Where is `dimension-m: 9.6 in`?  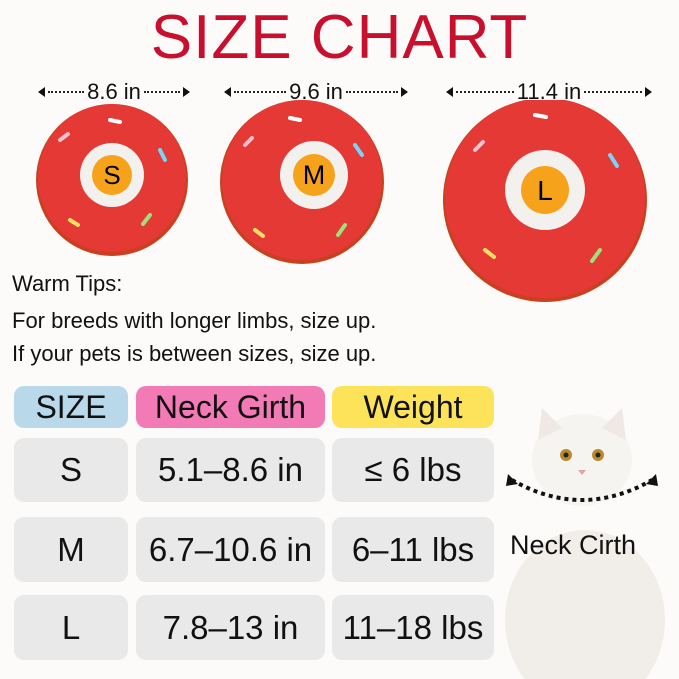
dimension-m: 9.6 in is located at coordinates (316, 91).